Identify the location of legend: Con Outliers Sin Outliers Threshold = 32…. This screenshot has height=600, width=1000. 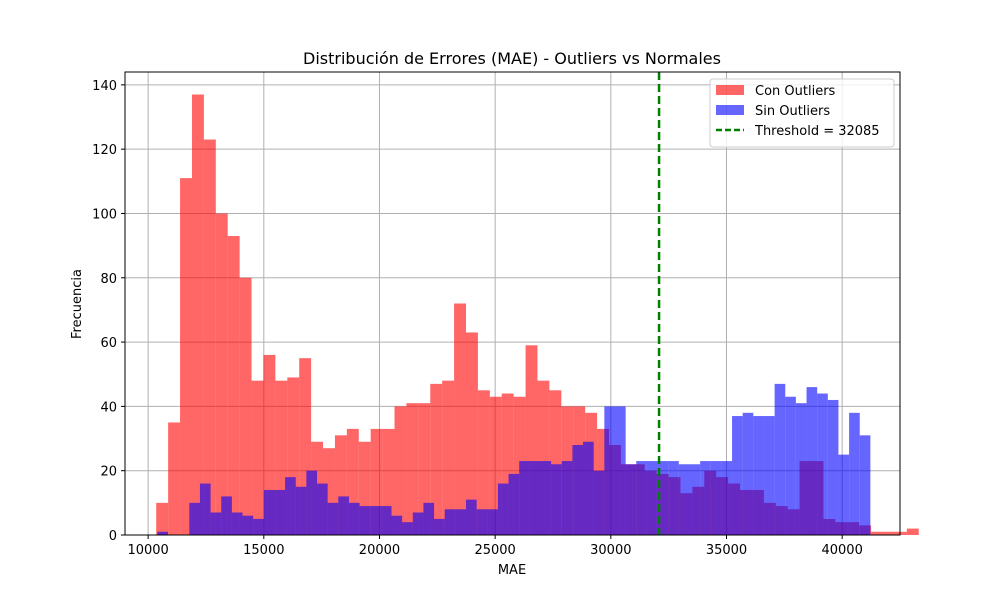
(802, 113).